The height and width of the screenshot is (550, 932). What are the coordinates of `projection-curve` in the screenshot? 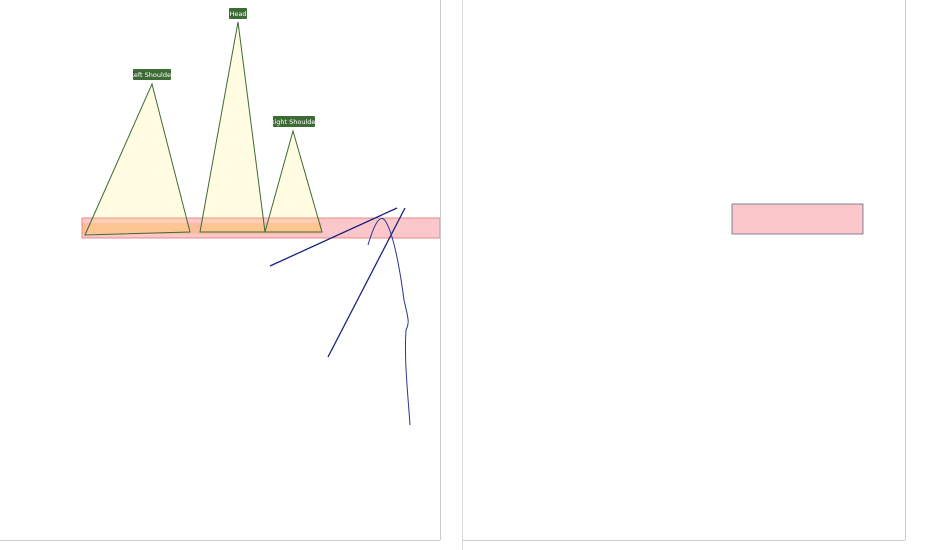 It's located at (389, 322).